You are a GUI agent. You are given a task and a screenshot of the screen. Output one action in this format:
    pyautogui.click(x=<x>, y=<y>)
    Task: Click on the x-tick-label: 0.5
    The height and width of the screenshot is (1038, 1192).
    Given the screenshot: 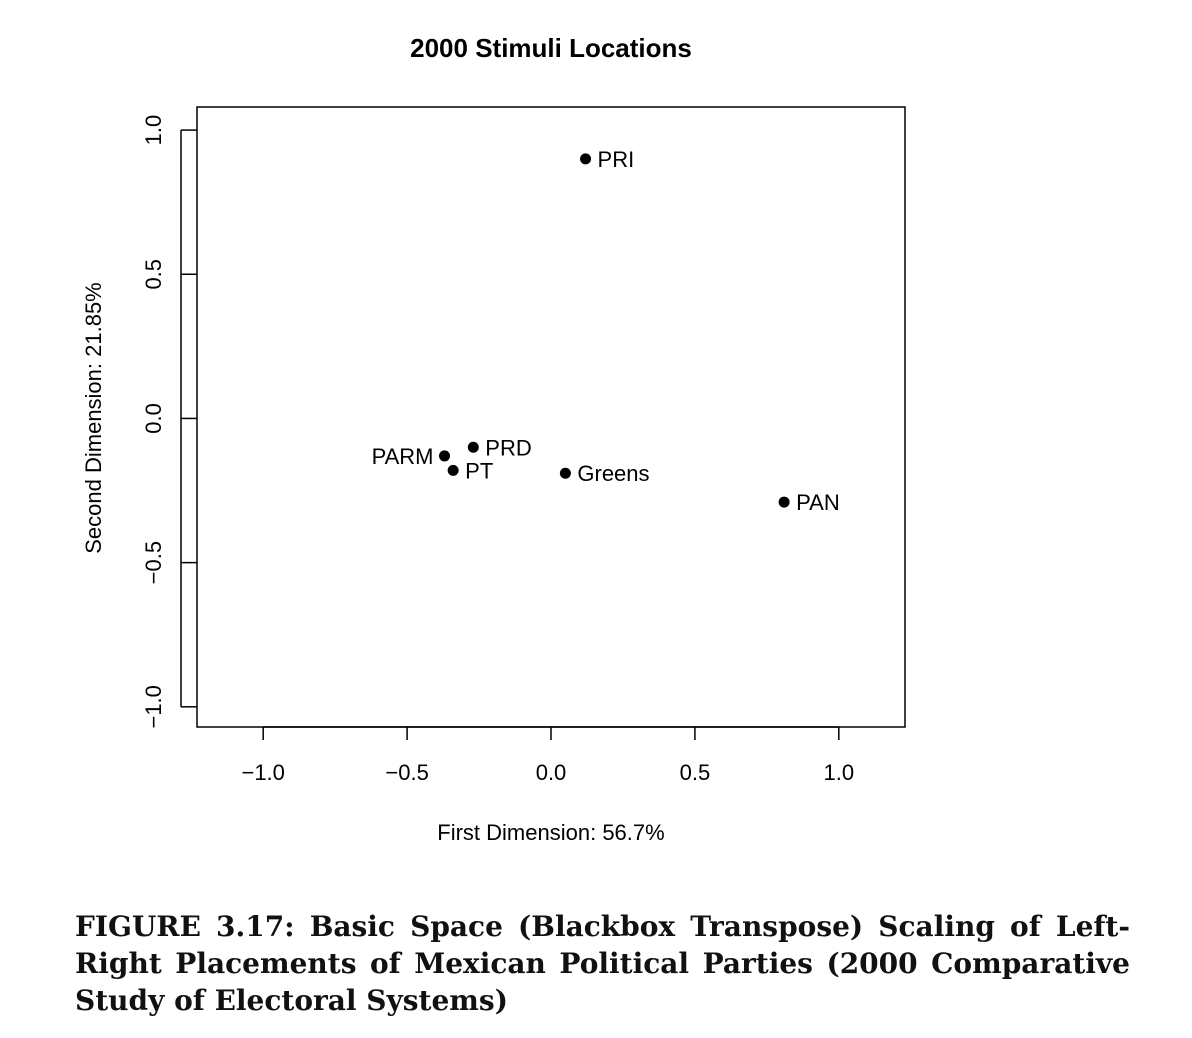 What is the action you would take?
    pyautogui.click(x=695, y=772)
    